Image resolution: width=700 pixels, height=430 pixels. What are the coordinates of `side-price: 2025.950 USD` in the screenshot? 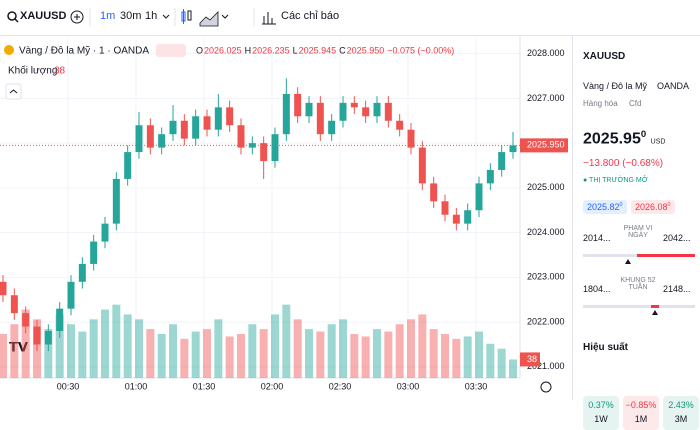 It's located at (624, 138).